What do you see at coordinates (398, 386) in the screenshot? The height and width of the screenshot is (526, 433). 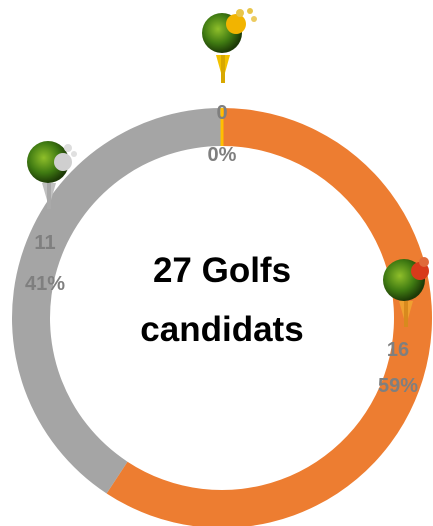 I see `slice-percent-orange: 59%` at bounding box center [398, 386].